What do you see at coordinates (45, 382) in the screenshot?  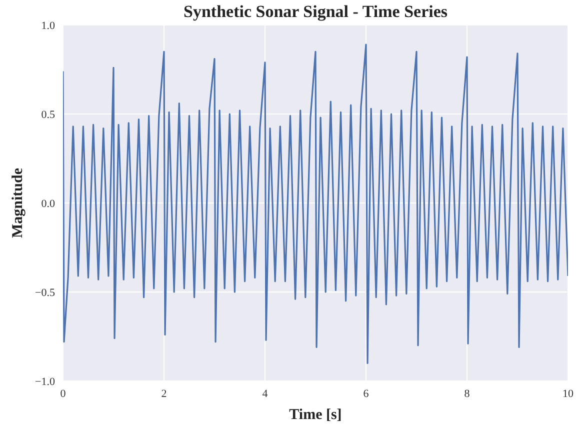 I see `y-tick-label: −1.0` at bounding box center [45, 382].